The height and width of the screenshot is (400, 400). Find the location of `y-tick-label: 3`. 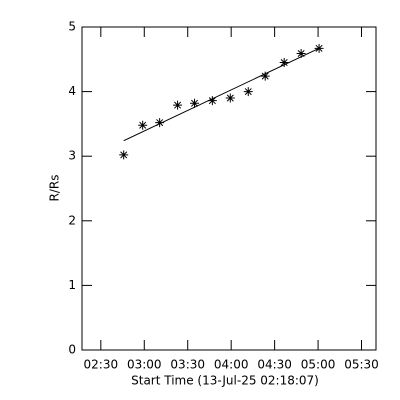

y-tick-label: 3 is located at coordinates (72, 156).